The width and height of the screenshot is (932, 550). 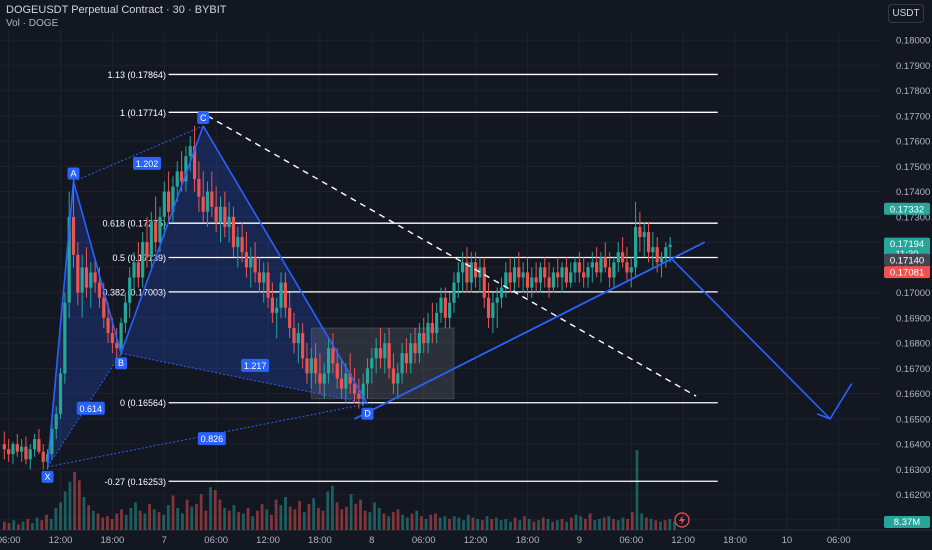 What do you see at coordinates (761, 338) in the screenshot?
I see `projection-path` at bounding box center [761, 338].